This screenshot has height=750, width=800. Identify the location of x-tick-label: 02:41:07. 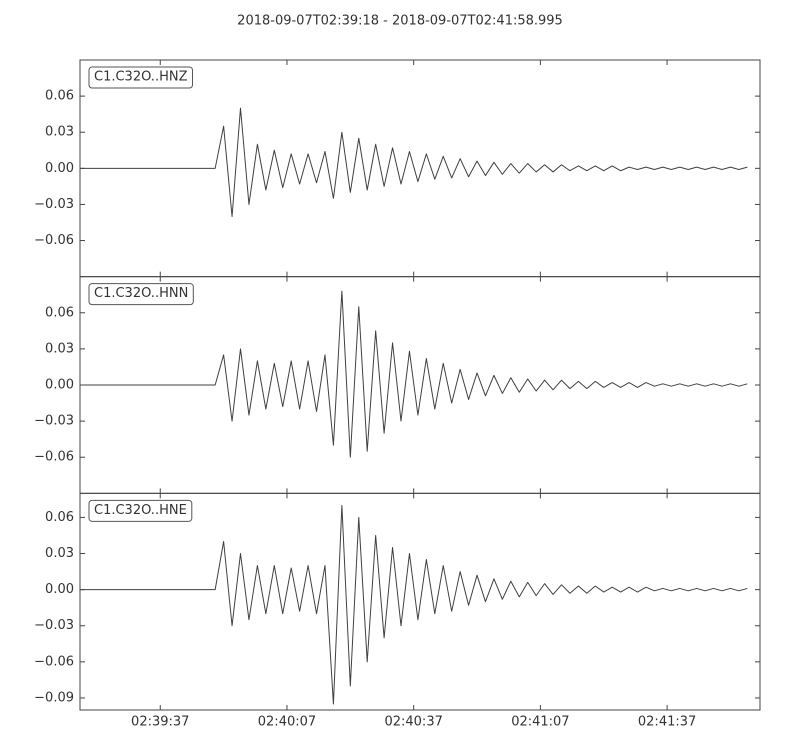
(540, 722).